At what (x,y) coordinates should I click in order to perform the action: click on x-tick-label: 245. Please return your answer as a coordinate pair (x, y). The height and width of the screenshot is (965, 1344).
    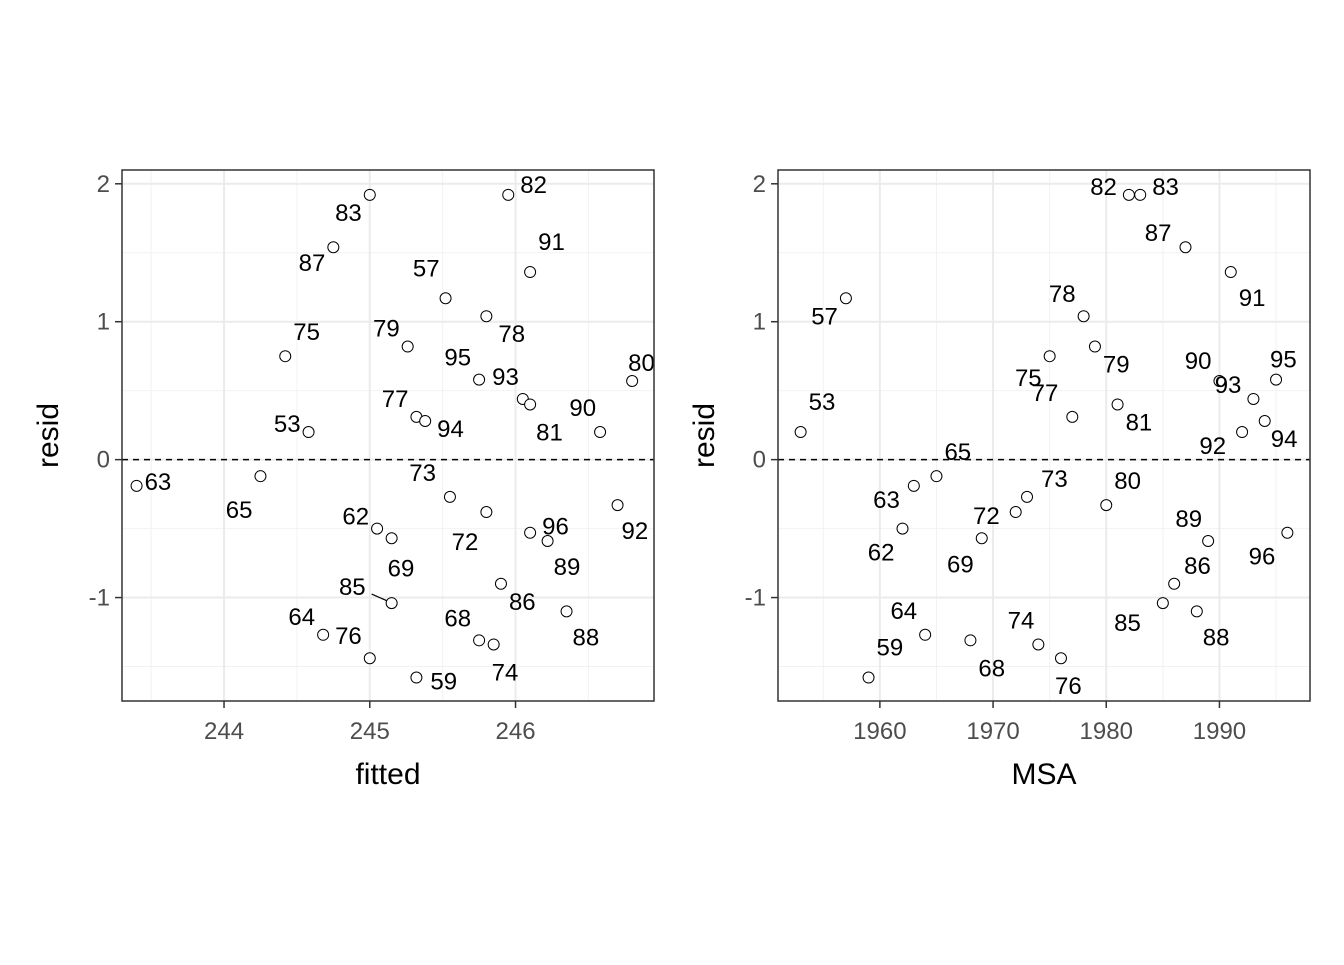
    Looking at the image, I should click on (370, 731).